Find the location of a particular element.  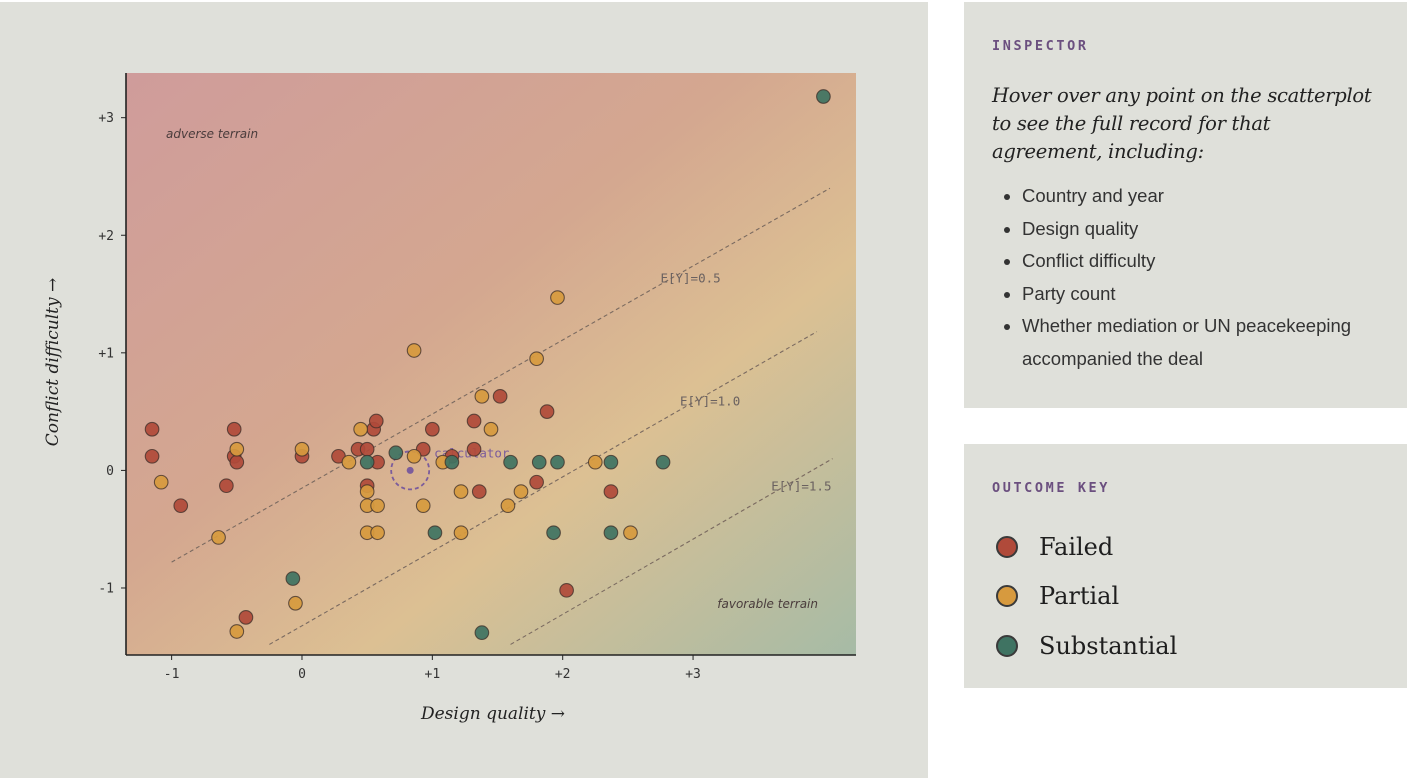

region-label-favorable: favorable terrain is located at coordinates (767, 604).